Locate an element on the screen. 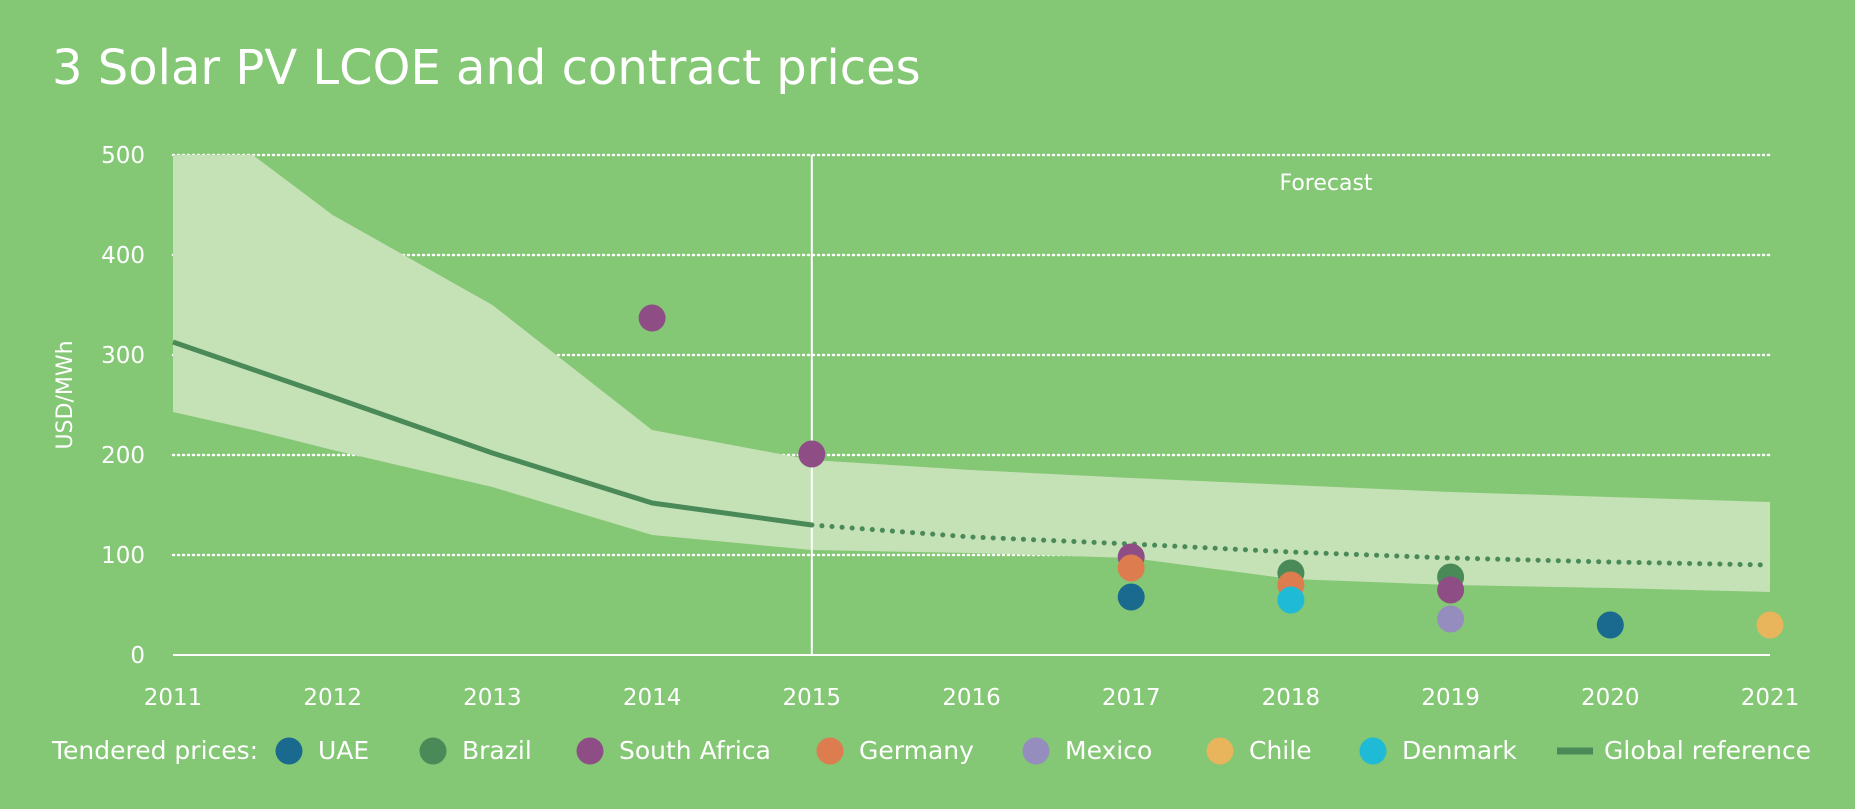 The width and height of the screenshot is (1855, 809). y-tick-label: 500 is located at coordinates (123, 156).